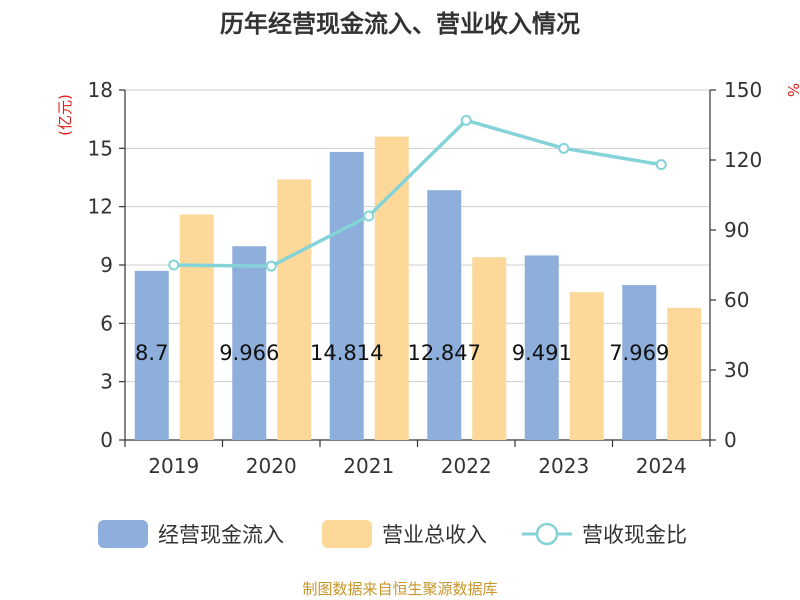 The image size is (800, 600). What do you see at coordinates (743, 160) in the screenshot?
I see `right-tick-label: 120` at bounding box center [743, 160].